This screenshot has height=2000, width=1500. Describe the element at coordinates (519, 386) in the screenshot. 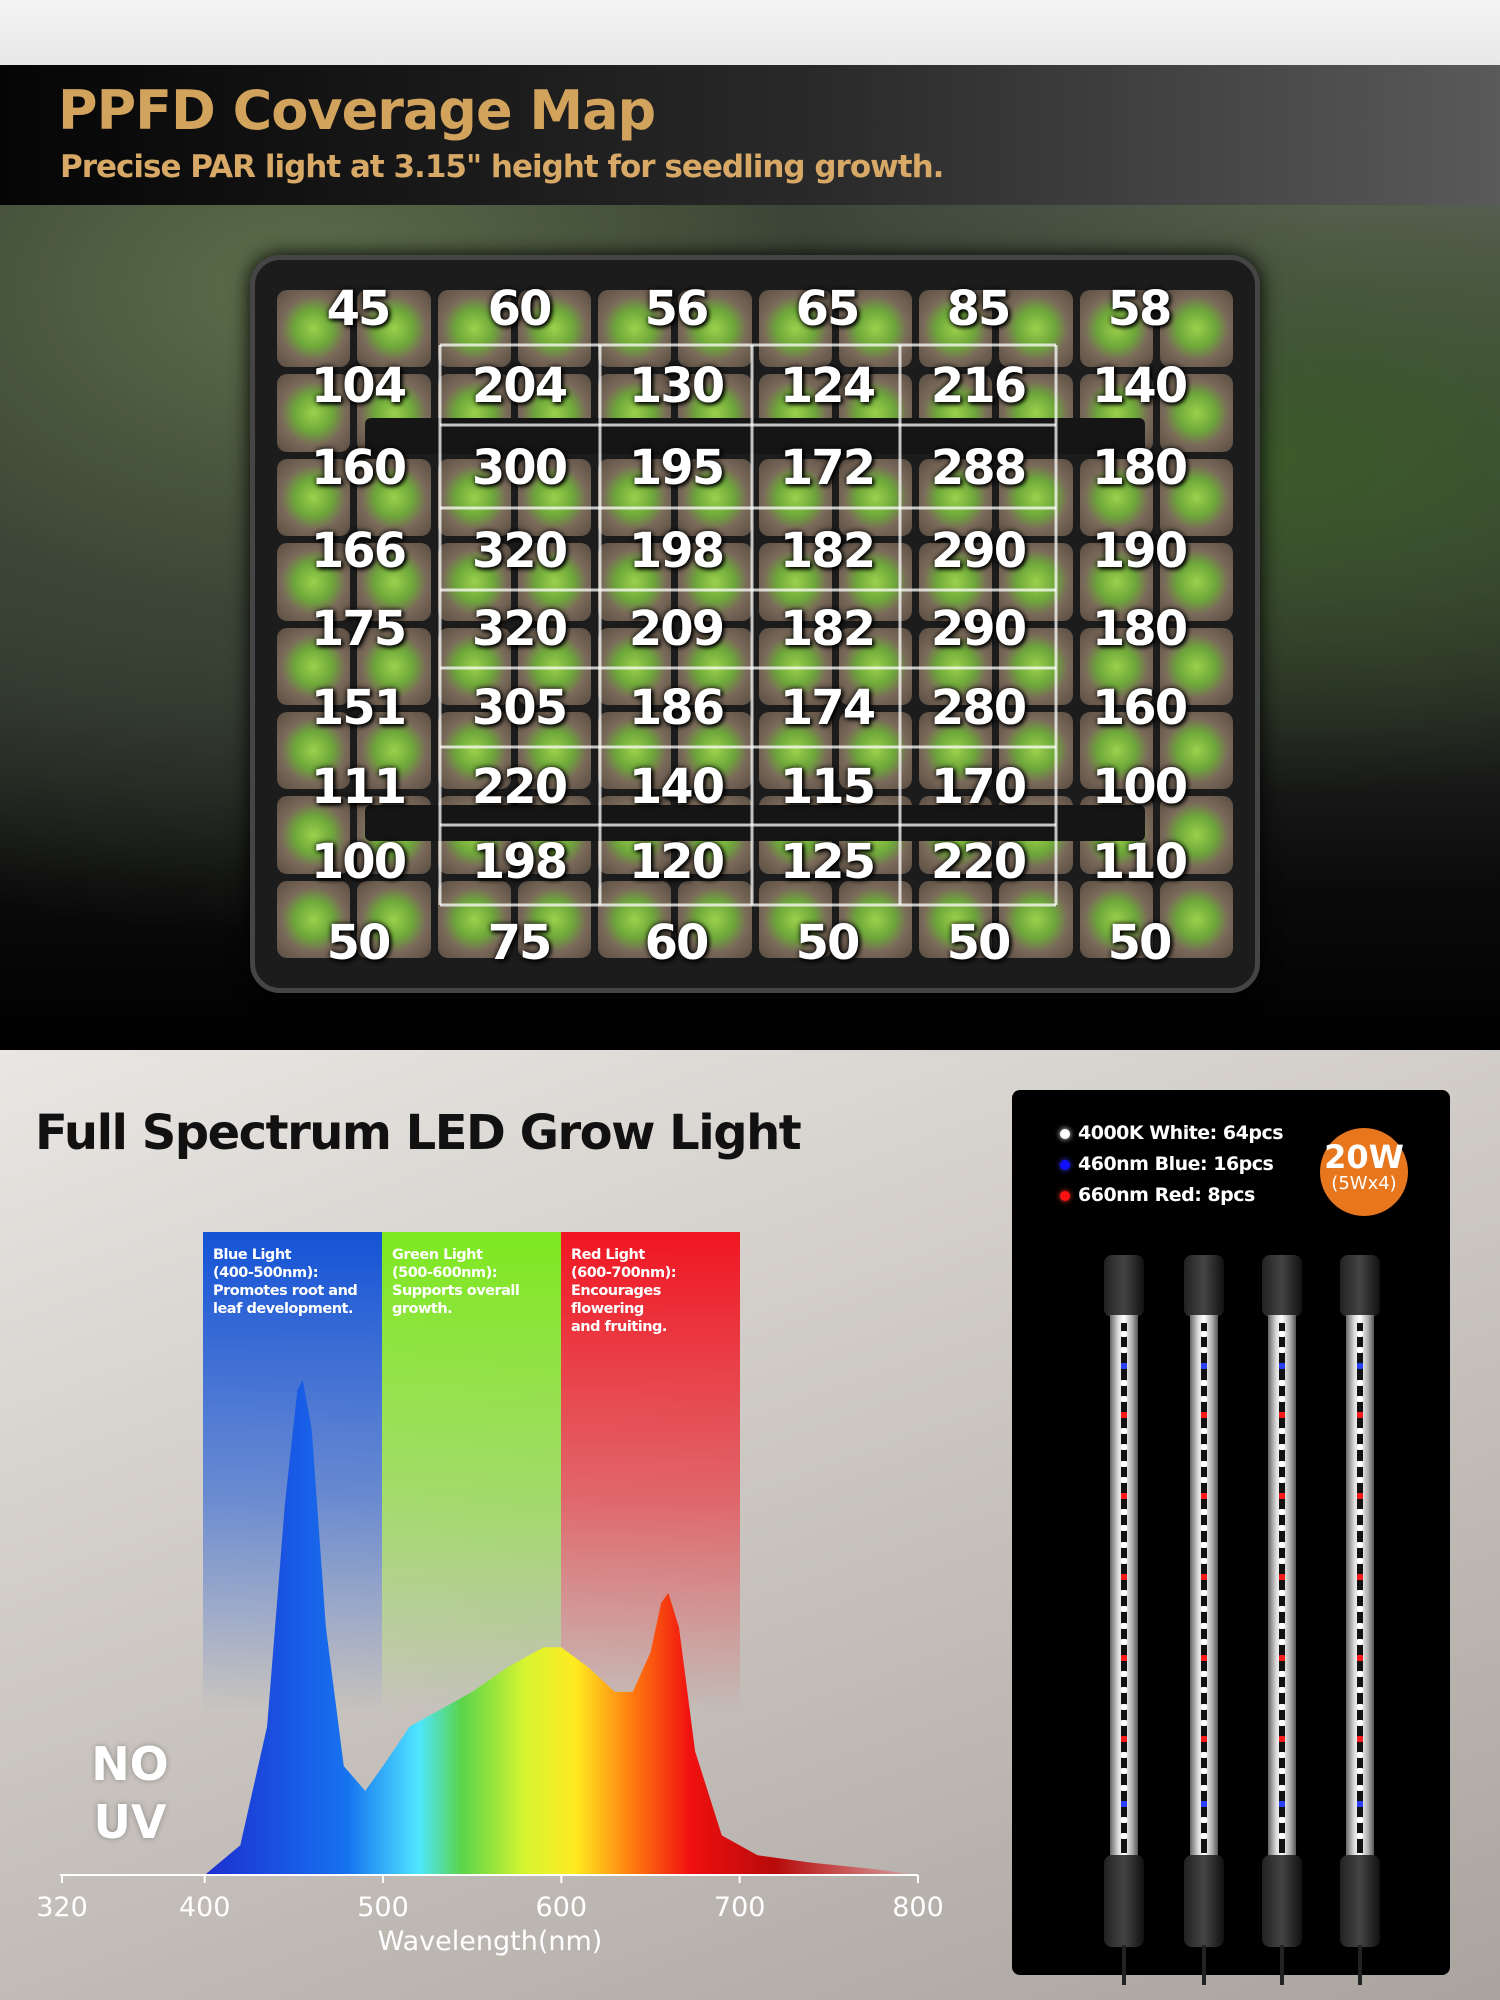

I see `ppfd-value: 204` at that location.